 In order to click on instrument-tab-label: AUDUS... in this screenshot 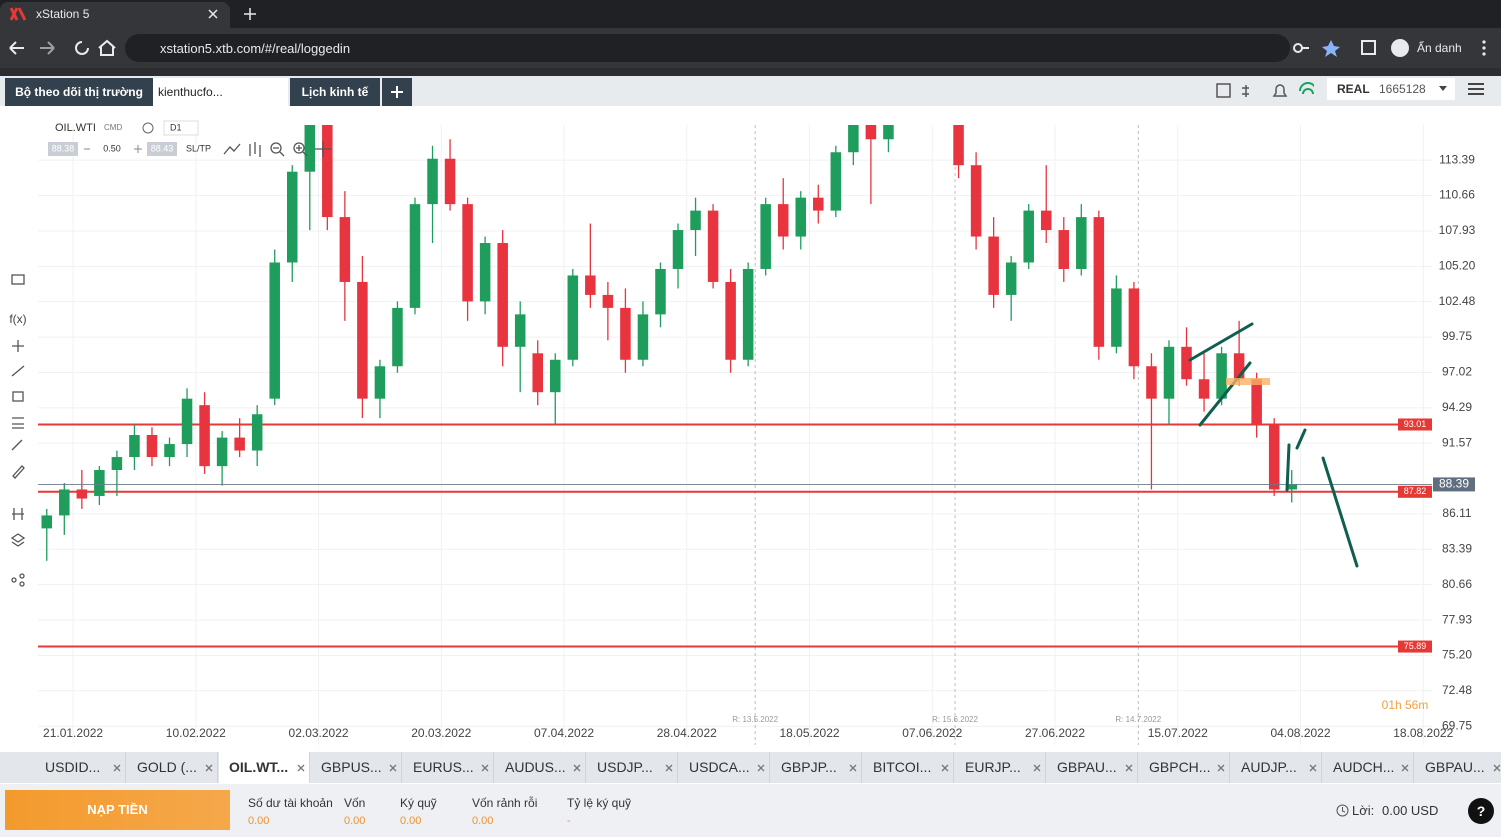, I will do `click(535, 767)`.